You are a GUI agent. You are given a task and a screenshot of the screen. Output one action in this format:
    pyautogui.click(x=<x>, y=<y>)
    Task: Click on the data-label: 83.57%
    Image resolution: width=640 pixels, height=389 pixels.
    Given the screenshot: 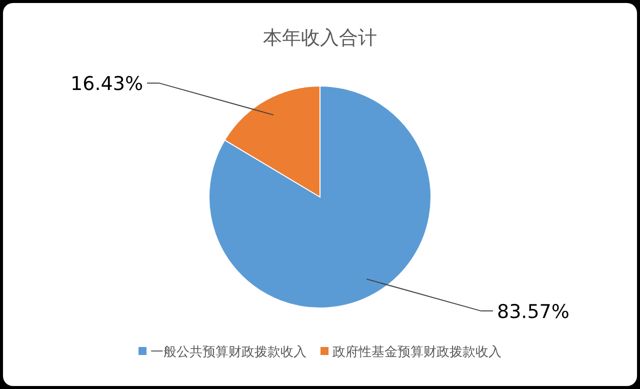 What is the action you would take?
    pyautogui.click(x=533, y=311)
    